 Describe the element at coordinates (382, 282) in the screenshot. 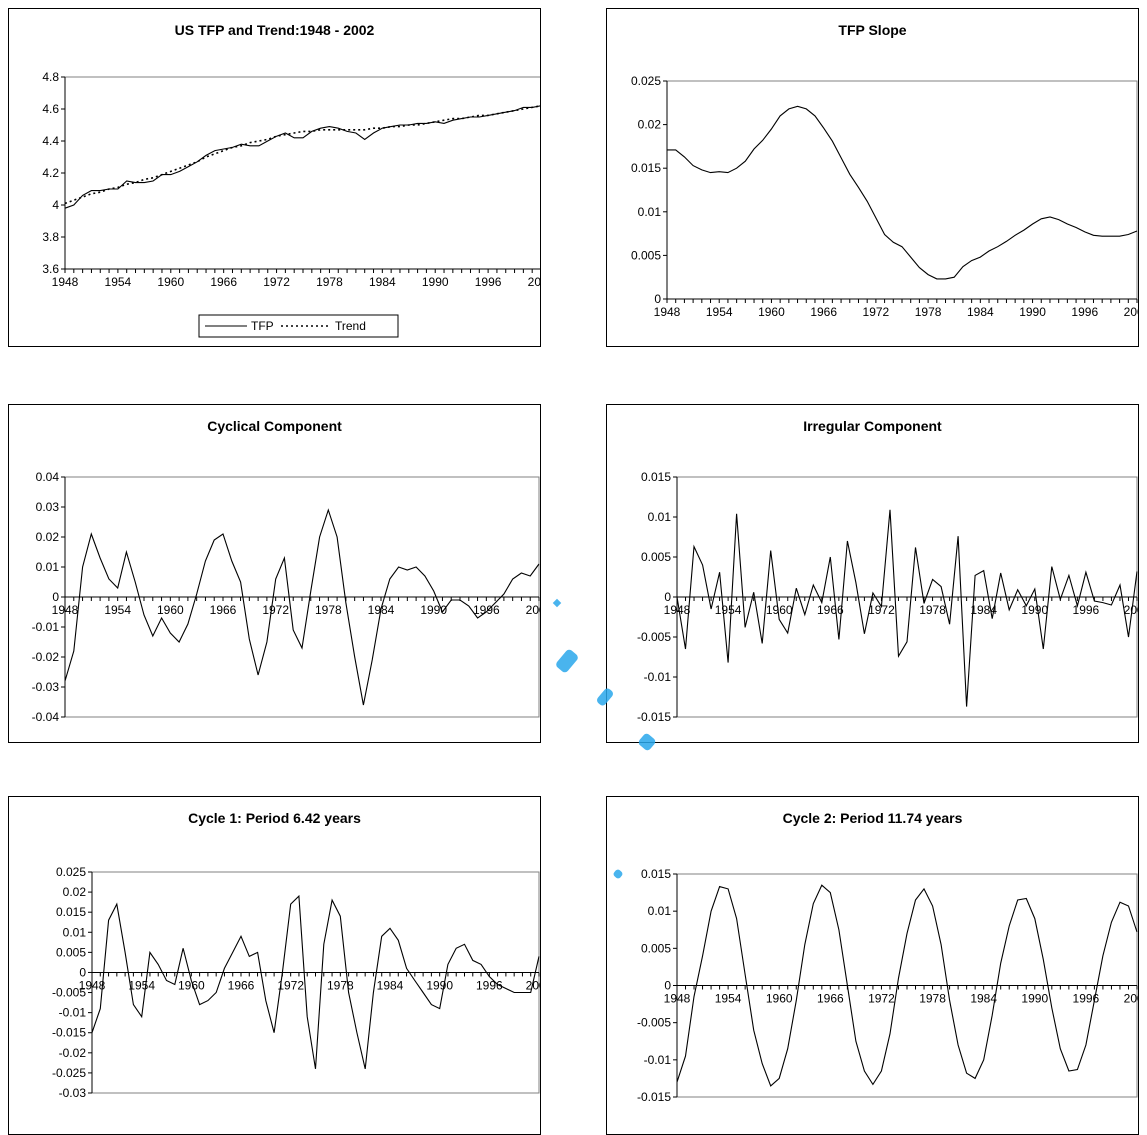

I see `x-tick-label: 1984` at that location.